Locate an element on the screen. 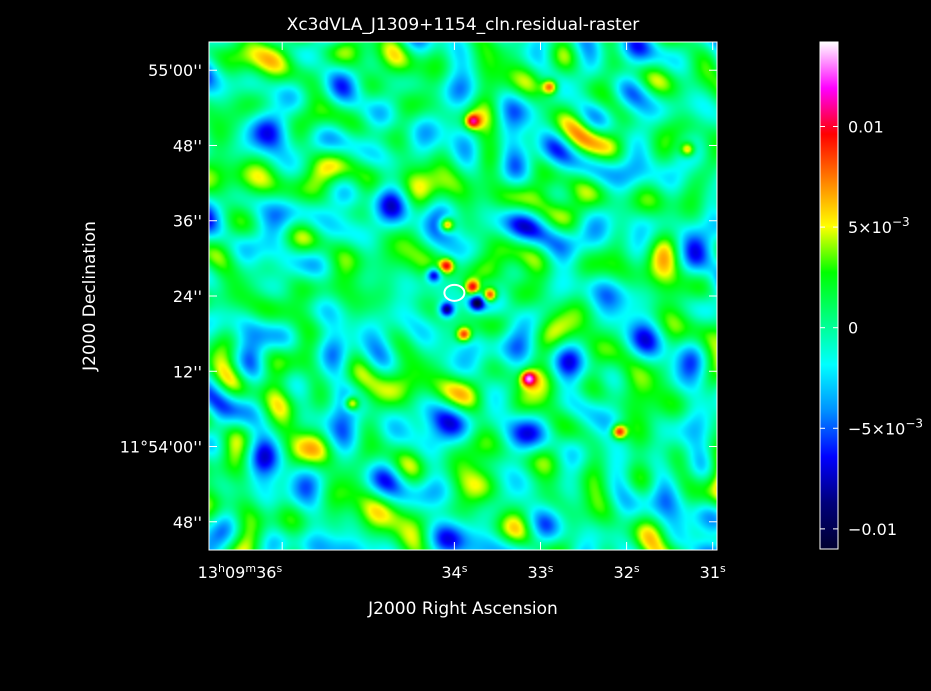 The height and width of the screenshot is (691, 931). source-ellipse is located at coordinates (454, 292).